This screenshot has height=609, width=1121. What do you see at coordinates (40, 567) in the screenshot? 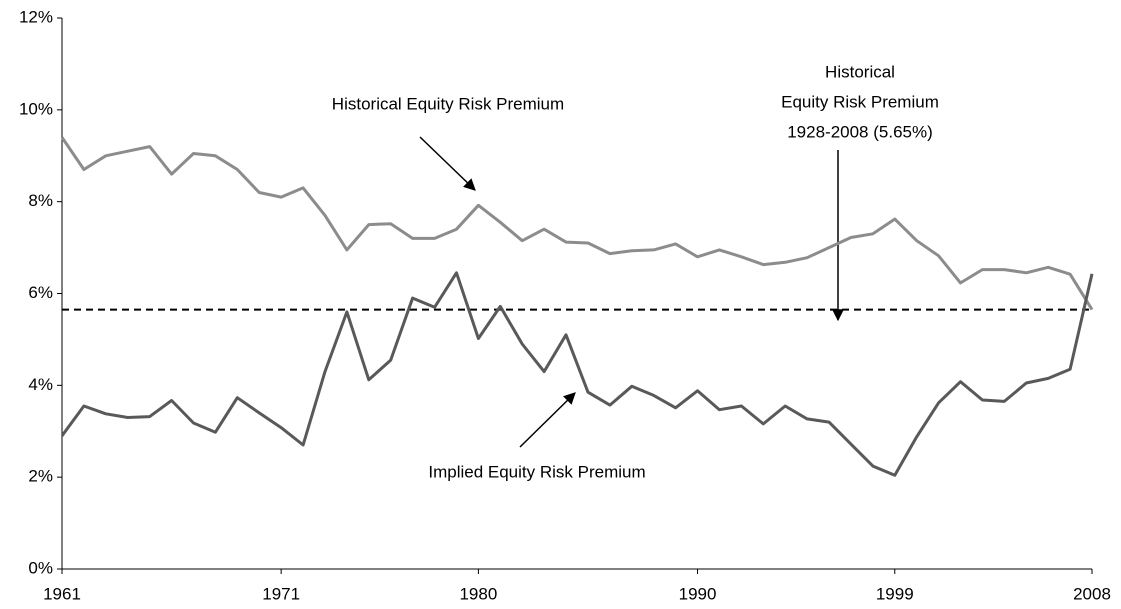
I see `y-tick-label: 0%` at bounding box center [40, 567].